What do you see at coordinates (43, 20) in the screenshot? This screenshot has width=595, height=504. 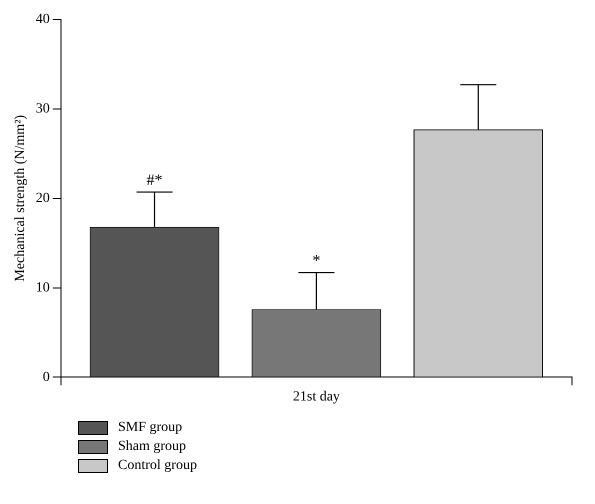 I see `y-tick-label: 40` at bounding box center [43, 20].